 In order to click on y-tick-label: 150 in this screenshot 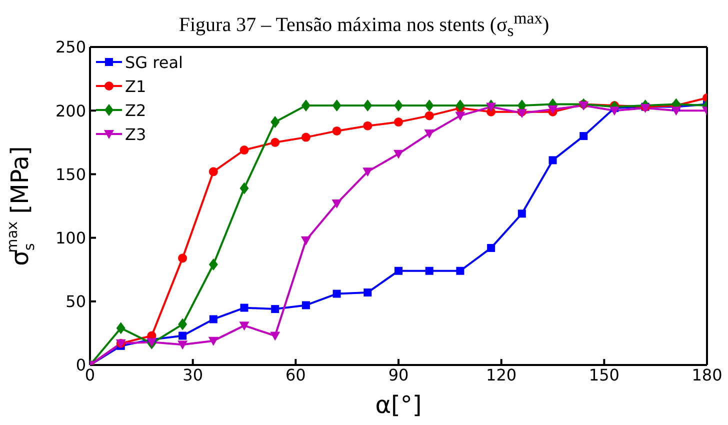, I will do `click(70, 174)`.